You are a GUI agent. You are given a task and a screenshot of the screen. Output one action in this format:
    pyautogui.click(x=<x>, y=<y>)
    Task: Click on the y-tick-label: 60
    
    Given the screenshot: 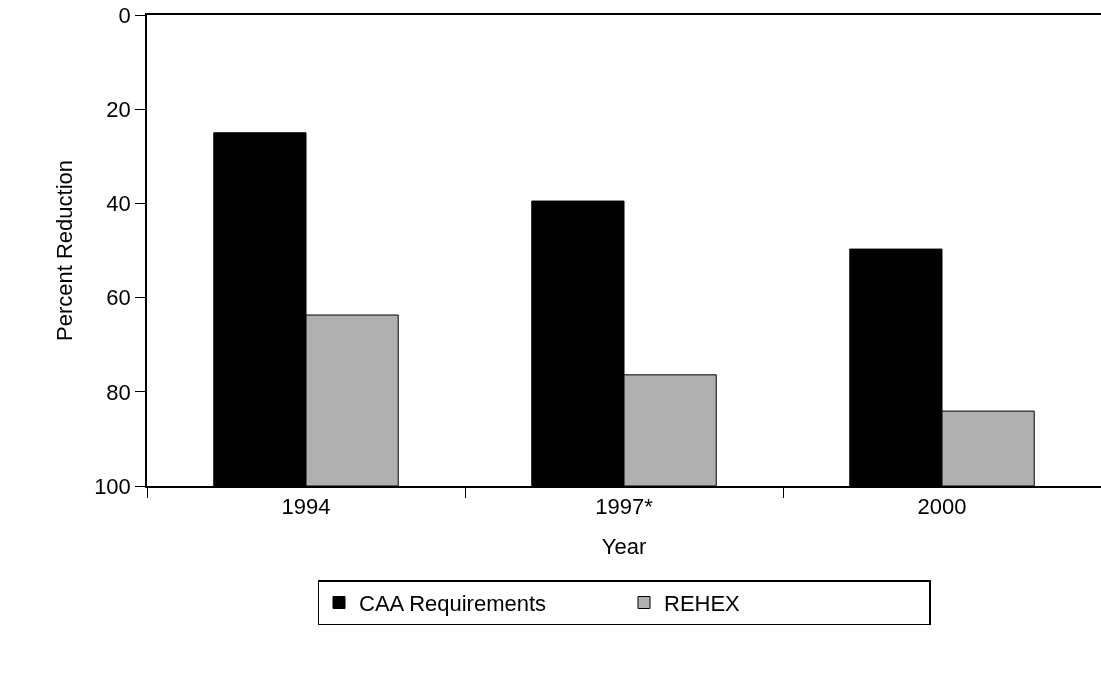 What is the action you would take?
    pyautogui.click(x=118, y=298)
    